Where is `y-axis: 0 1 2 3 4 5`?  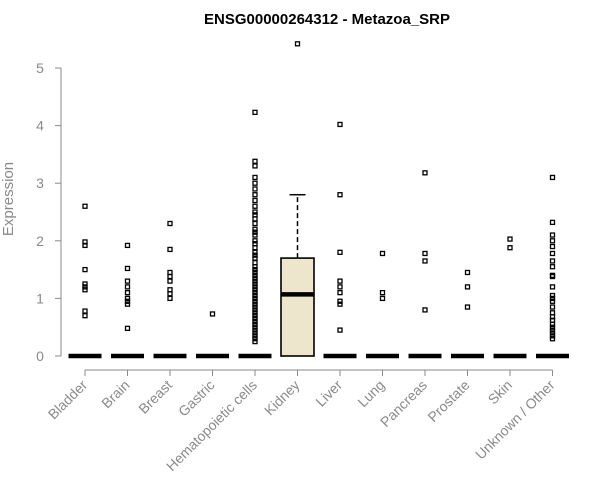
y-axis: 0 1 2 3 4 5 is located at coordinates (49, 212).